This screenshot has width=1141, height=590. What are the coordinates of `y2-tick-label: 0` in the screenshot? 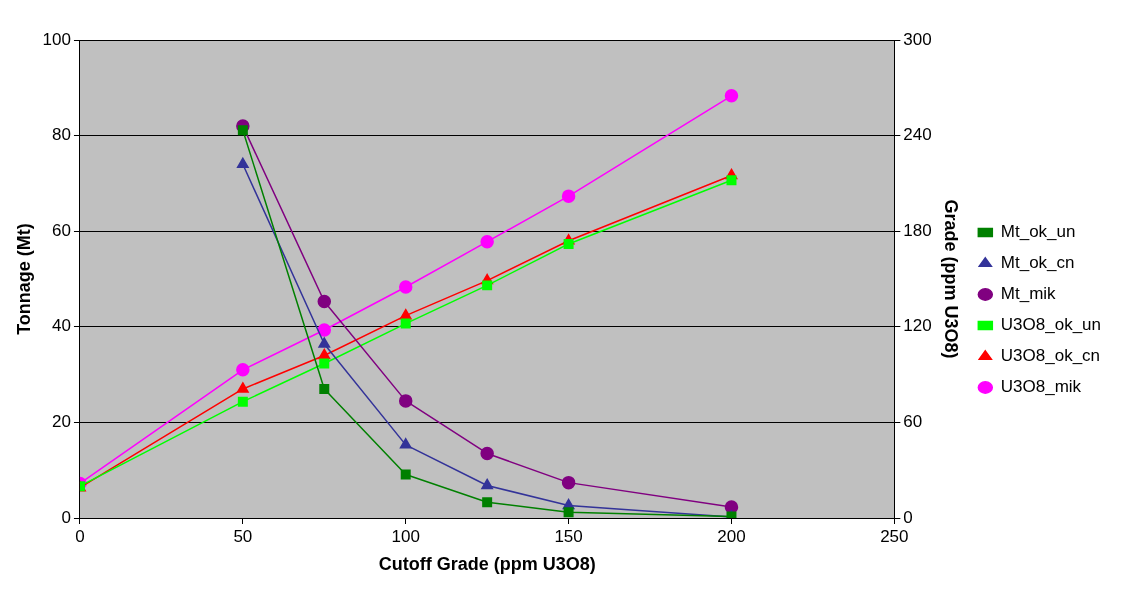 It's located at (908, 517).